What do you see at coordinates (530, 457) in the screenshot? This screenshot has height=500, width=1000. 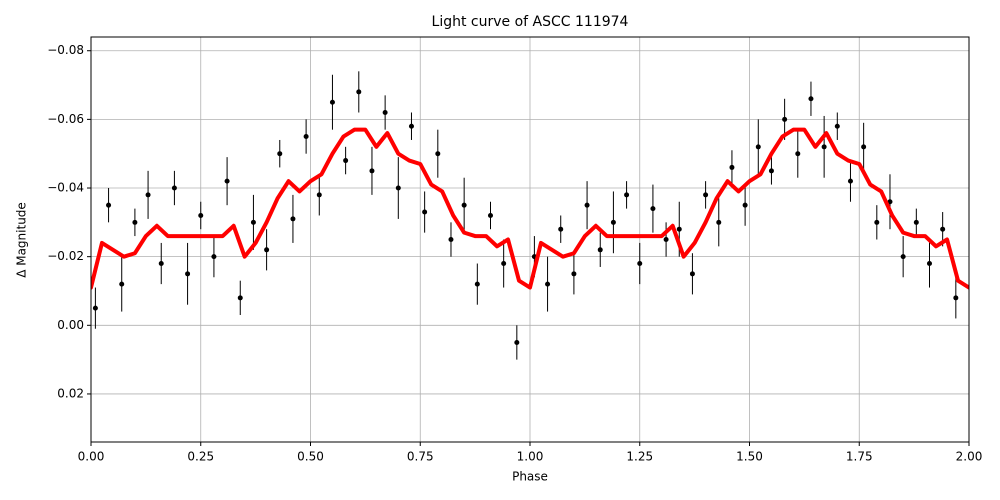 I see `x-tick-label: 1.00` at bounding box center [530, 457].